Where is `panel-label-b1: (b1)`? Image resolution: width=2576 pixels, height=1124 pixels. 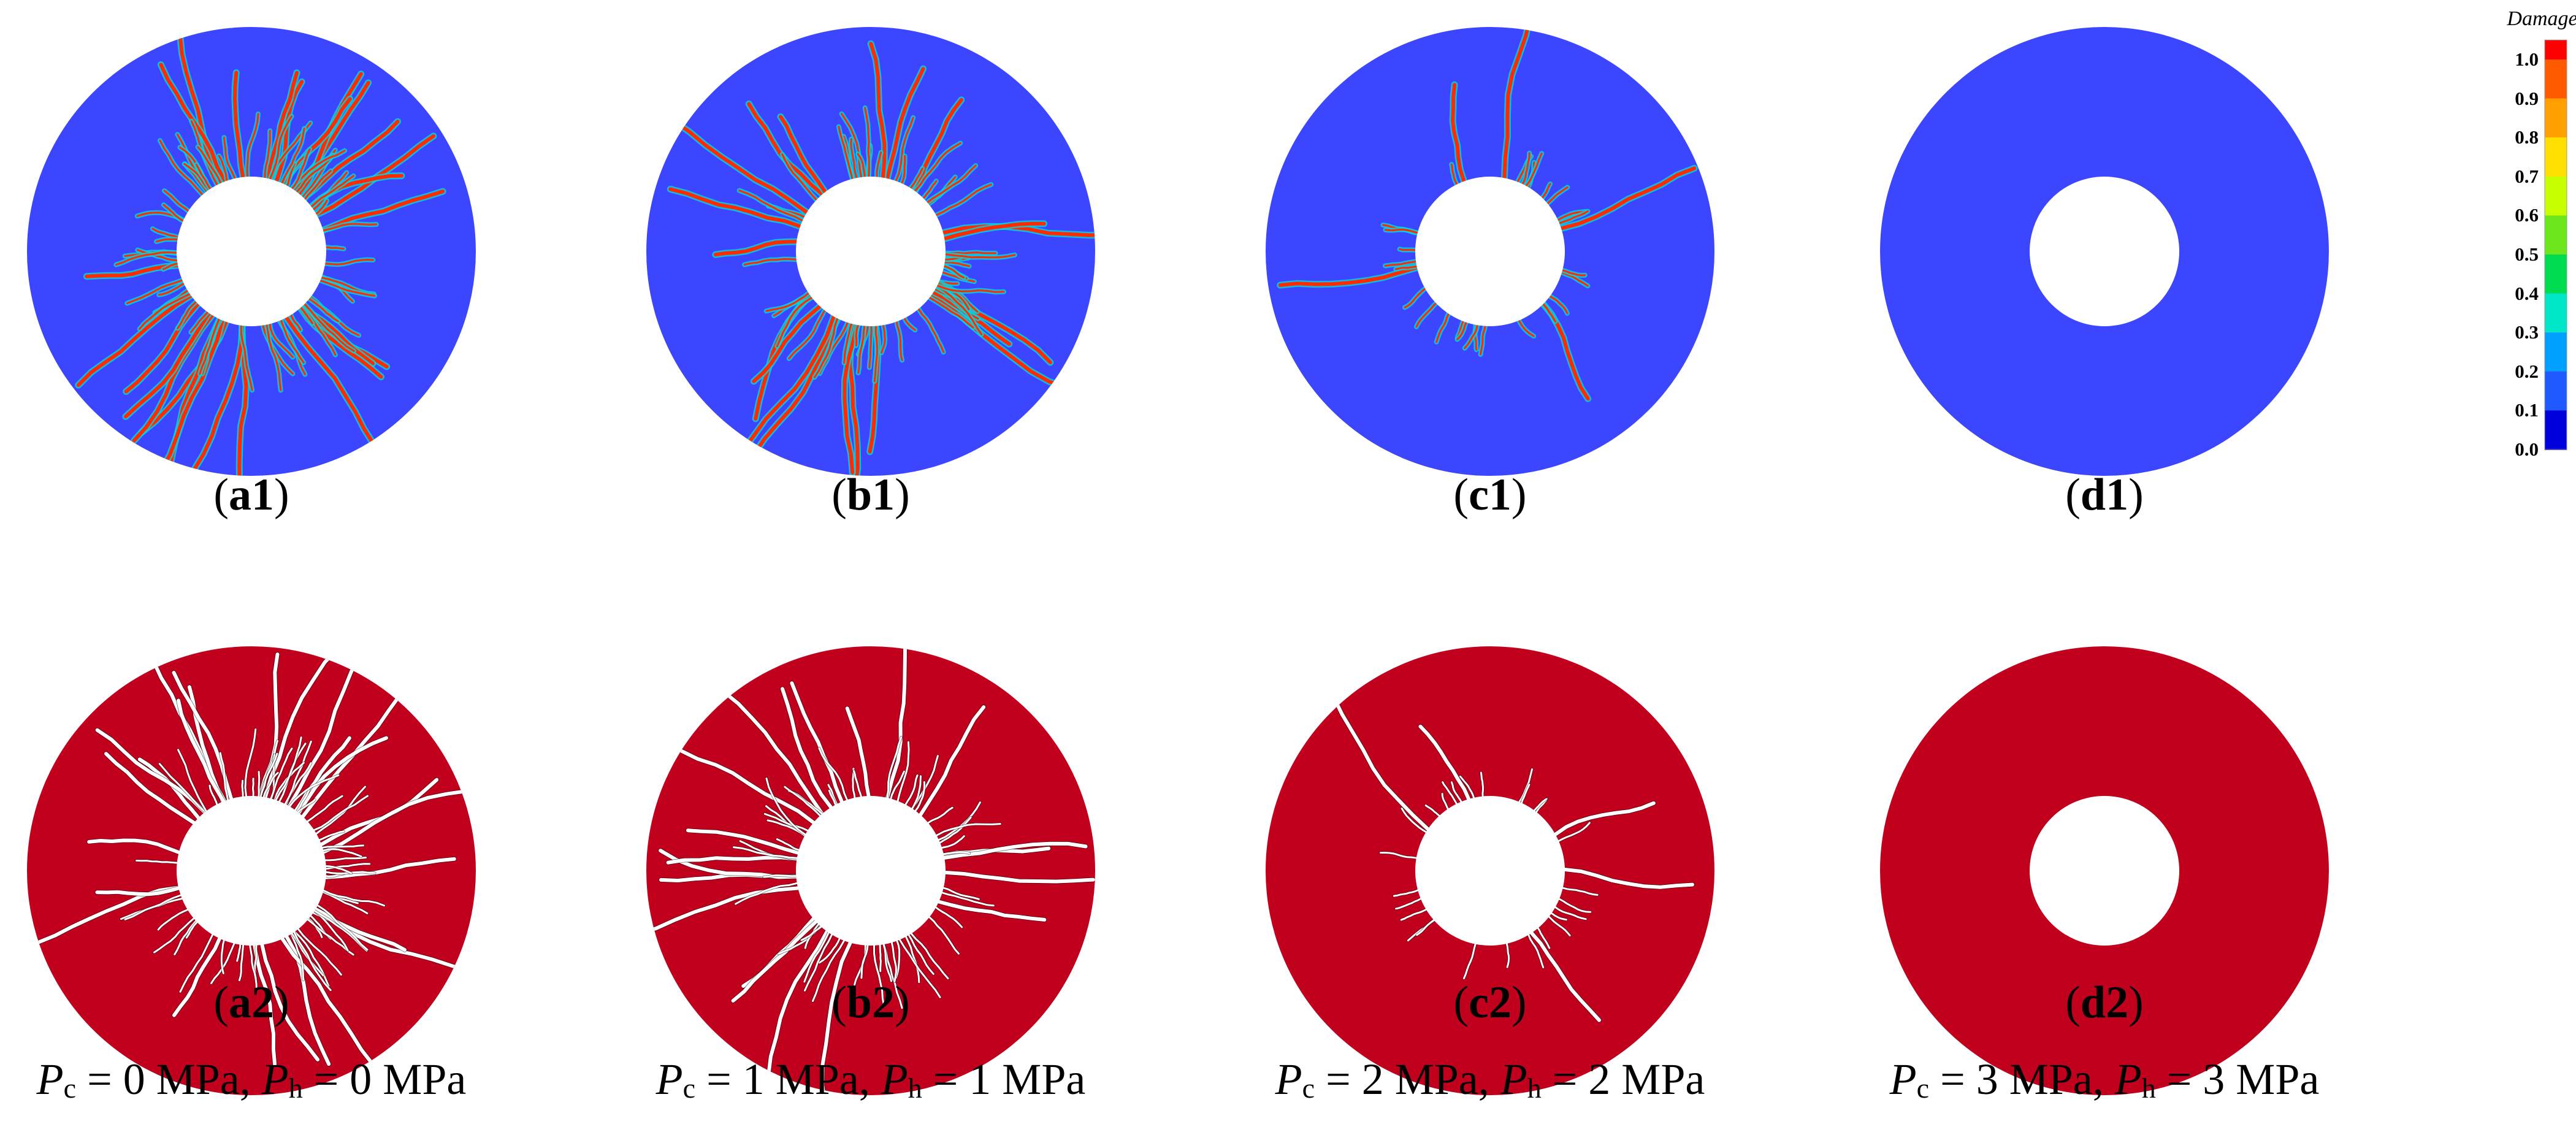 panel-label-b1: (b1) is located at coordinates (870, 495).